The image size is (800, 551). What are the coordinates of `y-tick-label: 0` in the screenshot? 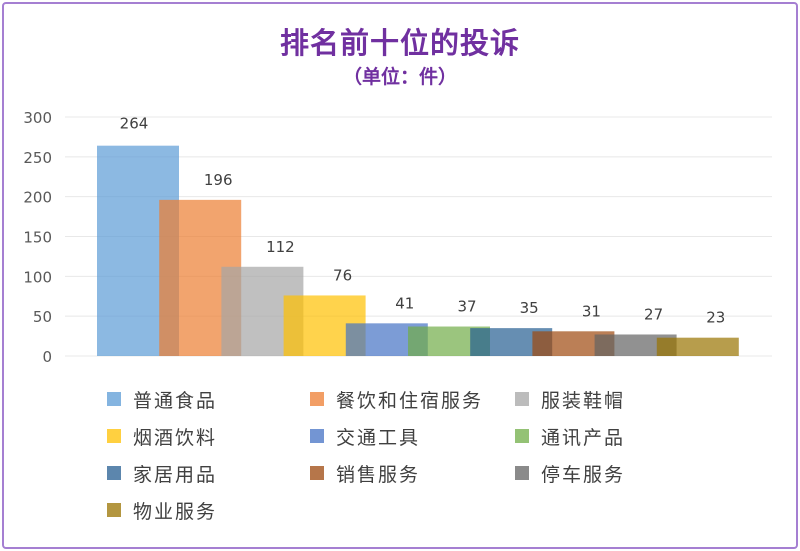 It's located at (47, 357).